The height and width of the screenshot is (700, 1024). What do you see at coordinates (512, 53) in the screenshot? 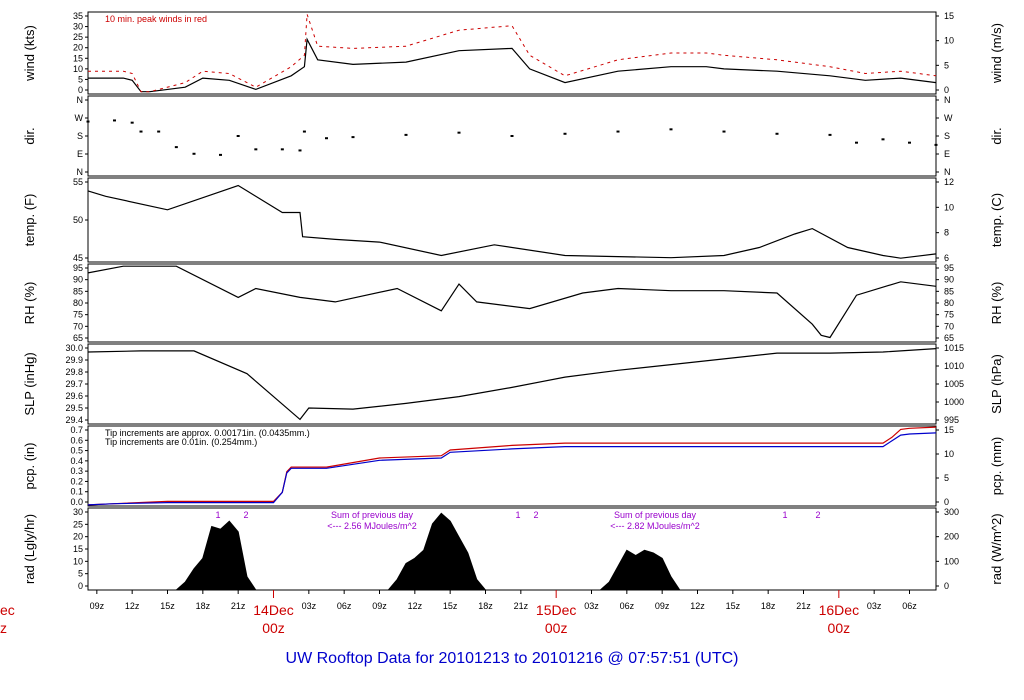
I see `wind-panel-frame` at bounding box center [512, 53].